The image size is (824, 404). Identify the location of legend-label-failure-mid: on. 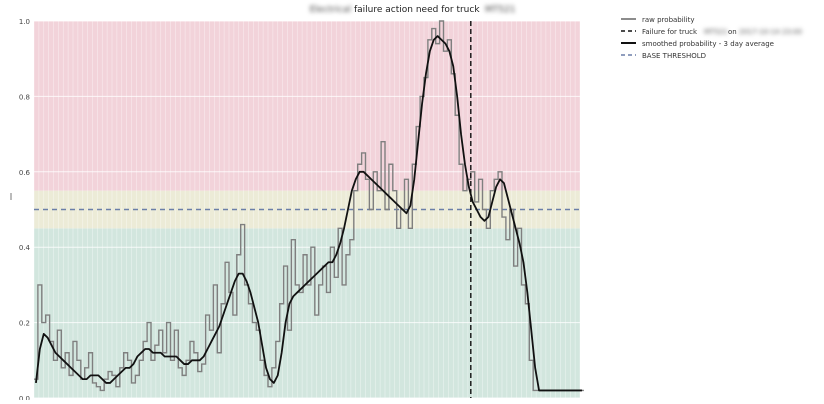
(732, 32).